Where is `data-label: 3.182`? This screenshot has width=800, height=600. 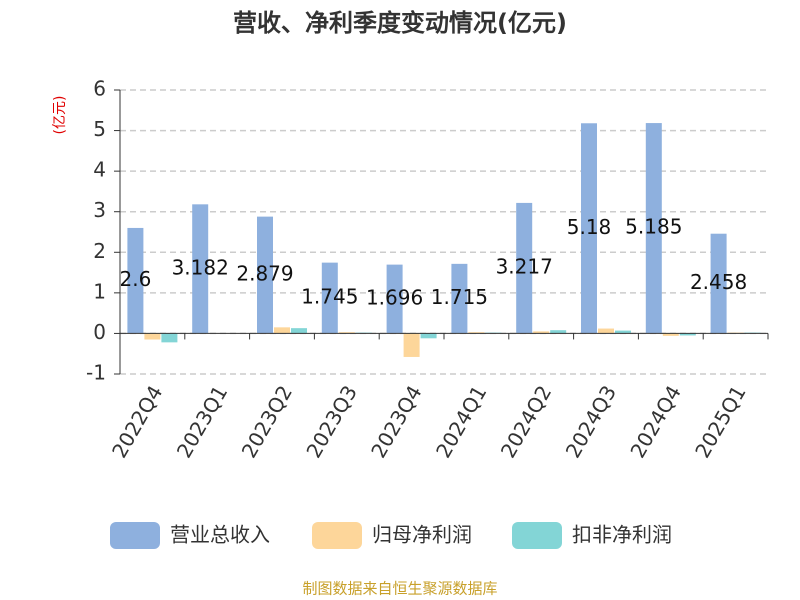
data-label: 3.182 is located at coordinates (200, 267).